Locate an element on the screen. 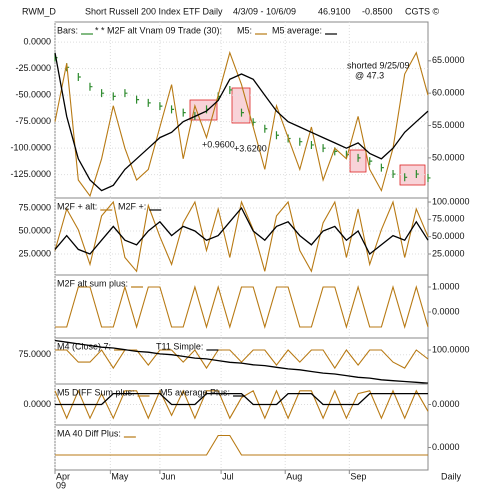 The height and width of the screenshot is (490, 479). legend-label: M2F +: is located at coordinates (132, 206).